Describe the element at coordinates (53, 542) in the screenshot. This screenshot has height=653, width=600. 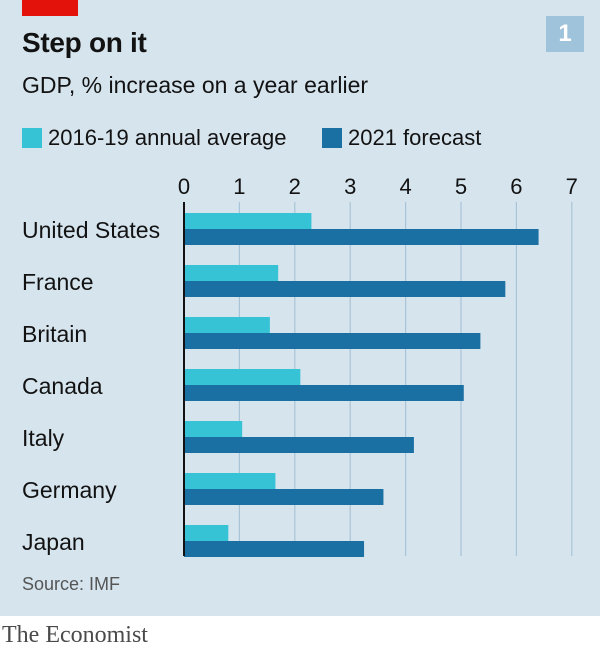
I see `category-label: Japan` at that location.